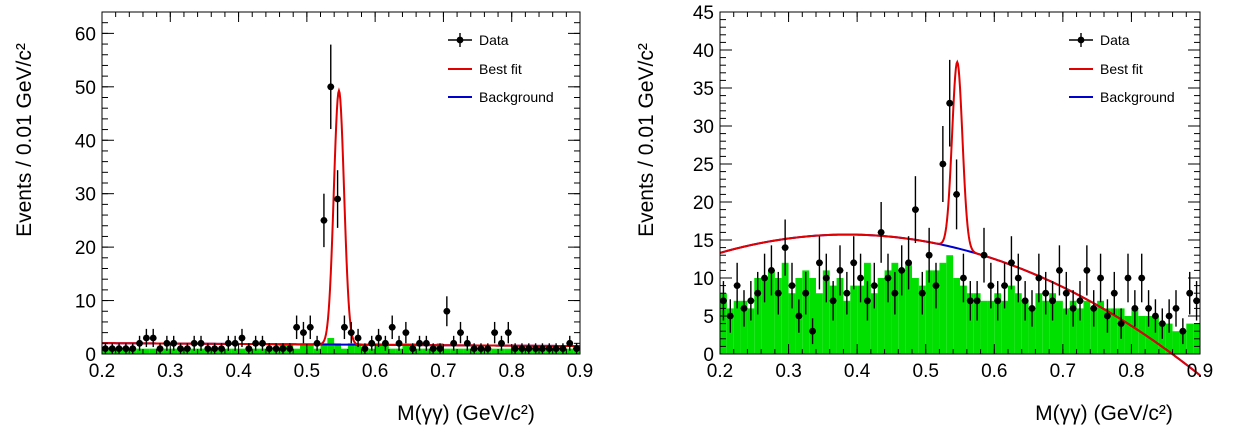 This screenshot has height=433, width=1234. What do you see at coordinates (926, 371) in the screenshot?
I see `x-tick-label: 0.5` at bounding box center [926, 371].